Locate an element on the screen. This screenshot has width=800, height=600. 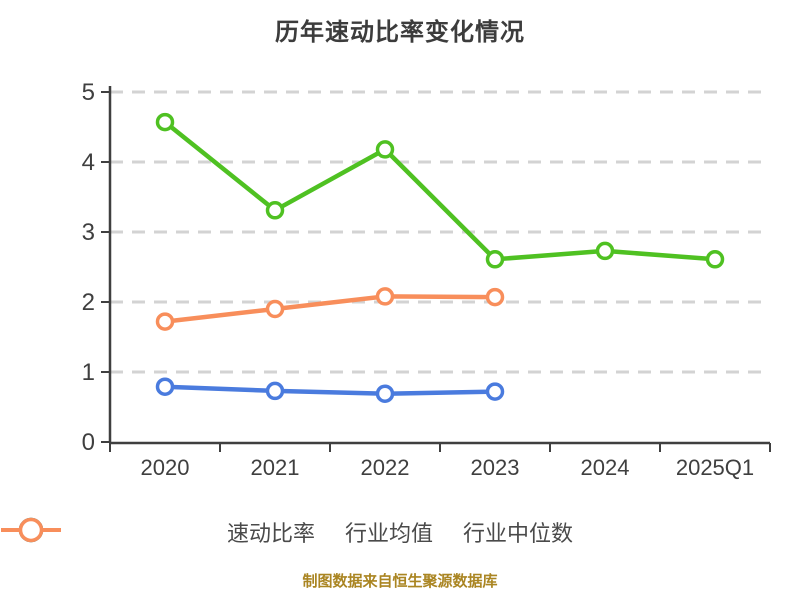
x-tick-label-2024: 2024 is located at coordinates (605, 467).